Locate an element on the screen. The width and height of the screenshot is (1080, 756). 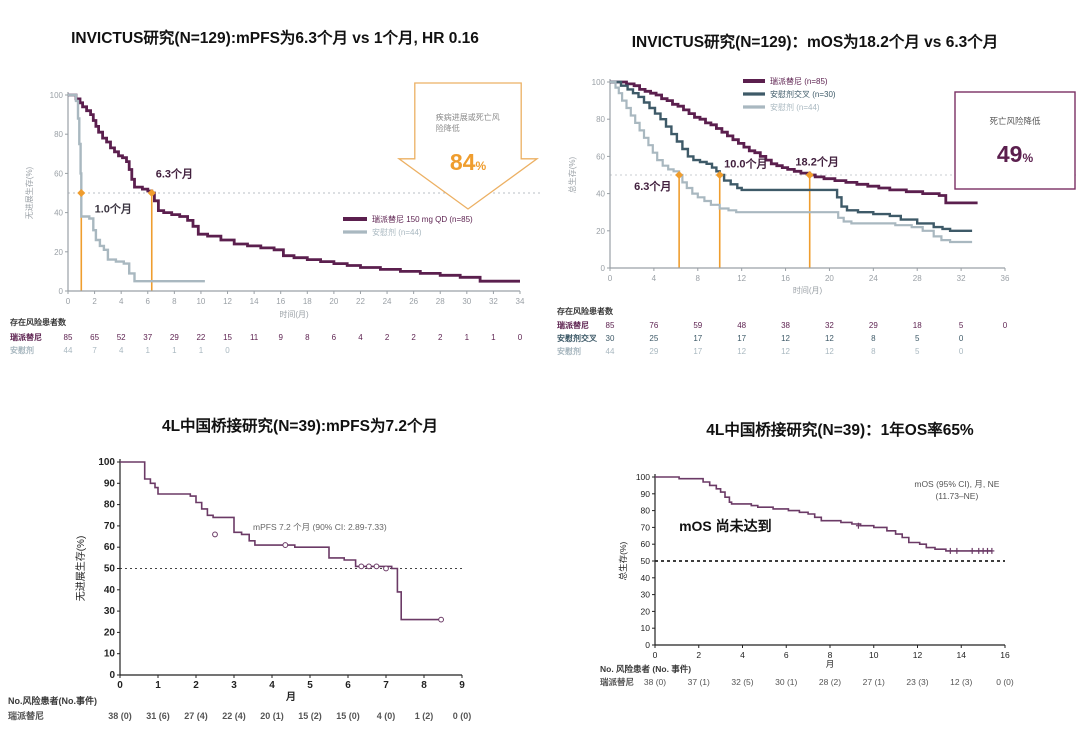
chart-title-invictus-os: INVICTUS研究(N=129)：mOS为18.2个月 vs 6.3个月 is located at coordinates (815, 42).